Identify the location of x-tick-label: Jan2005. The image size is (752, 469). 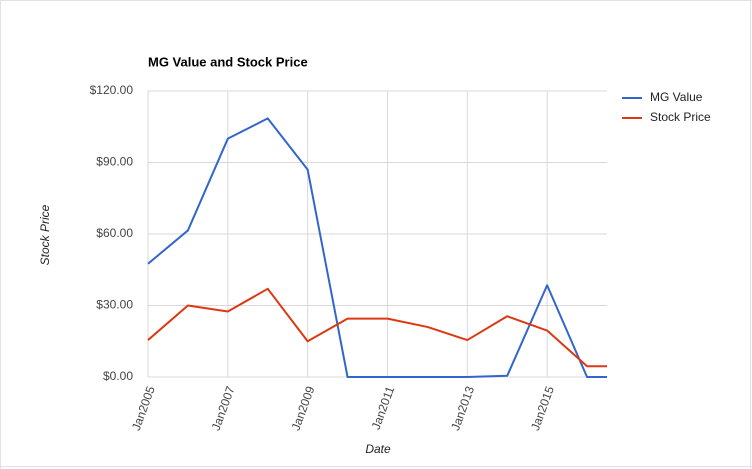
(143, 408).